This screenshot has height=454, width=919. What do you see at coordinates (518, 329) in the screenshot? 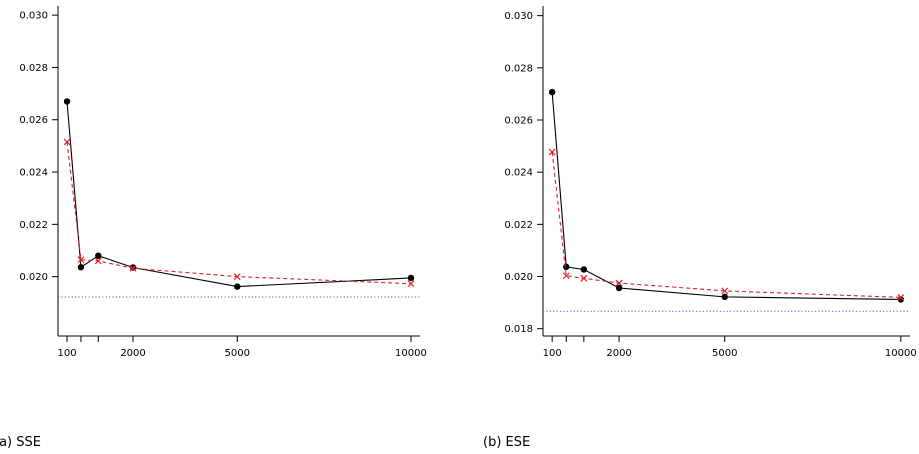
I see `y-tick-label: 0.018` at bounding box center [518, 329].